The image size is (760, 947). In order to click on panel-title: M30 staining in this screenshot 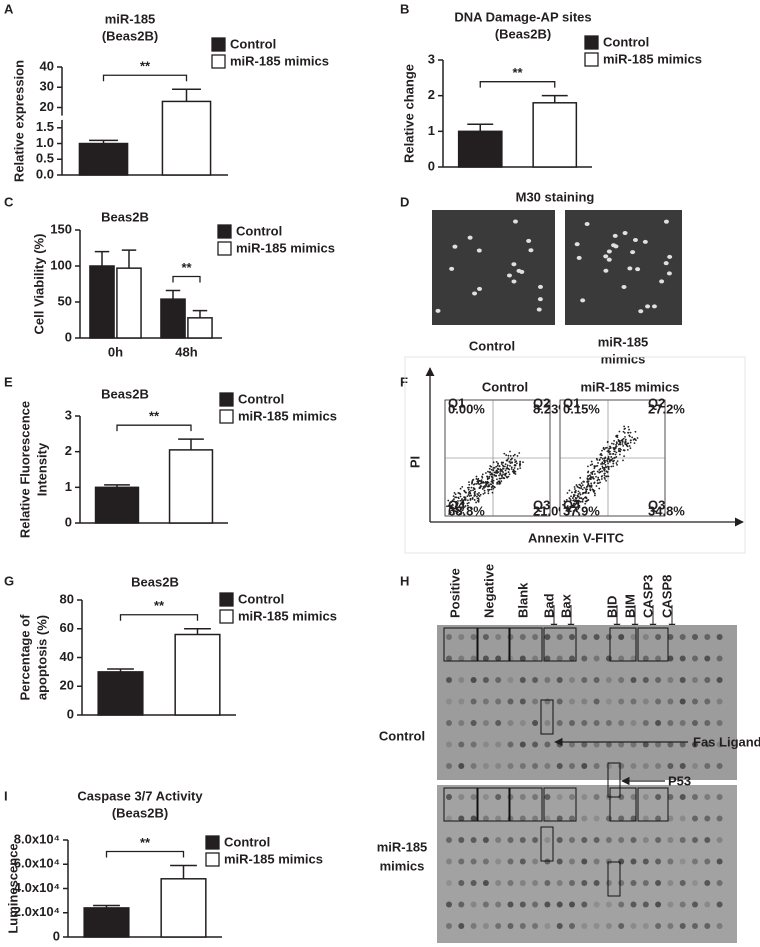, I will do `click(555, 196)`.